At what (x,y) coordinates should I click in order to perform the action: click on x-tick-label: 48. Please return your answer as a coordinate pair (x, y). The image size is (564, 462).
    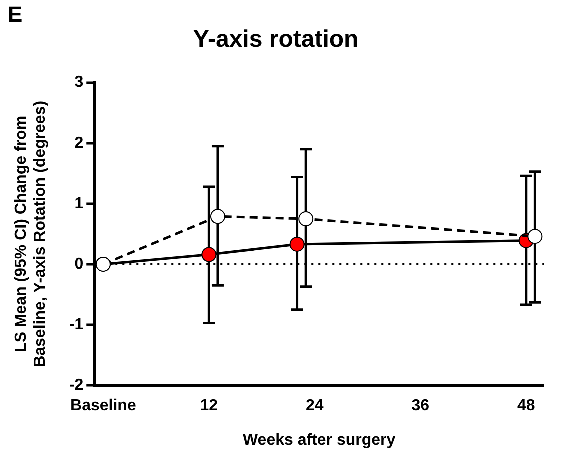
    Looking at the image, I should click on (526, 406).